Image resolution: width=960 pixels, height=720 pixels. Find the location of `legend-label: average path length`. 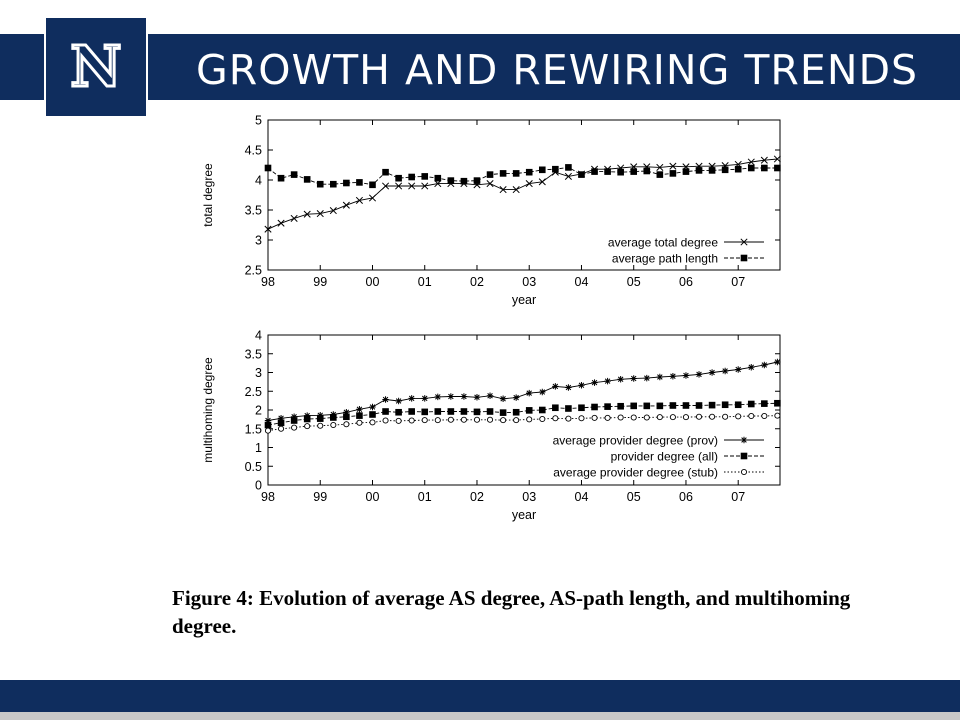

legend-label: average path length is located at coordinates (665, 259).